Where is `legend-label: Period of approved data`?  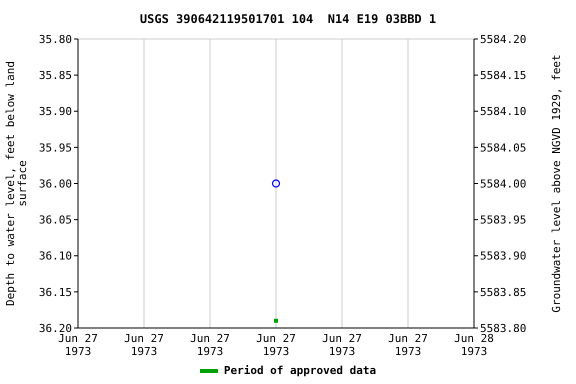
legend-label: Period of approved data is located at coordinates (300, 370).